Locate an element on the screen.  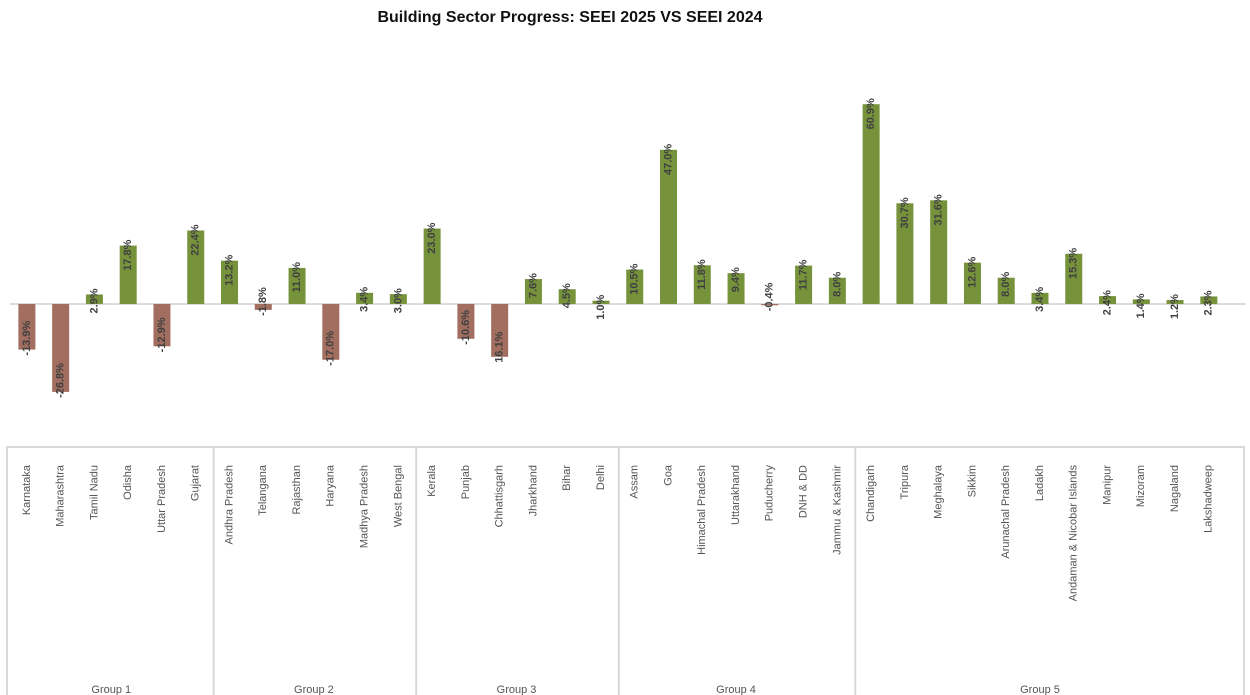
x-tick-label: Tamil Nadu is located at coordinates (94, 492).